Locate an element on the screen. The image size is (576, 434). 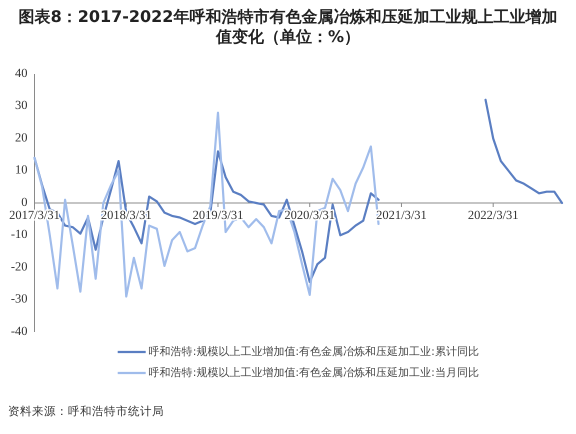
y-tick-label: -10 is located at coordinates (19, 234).